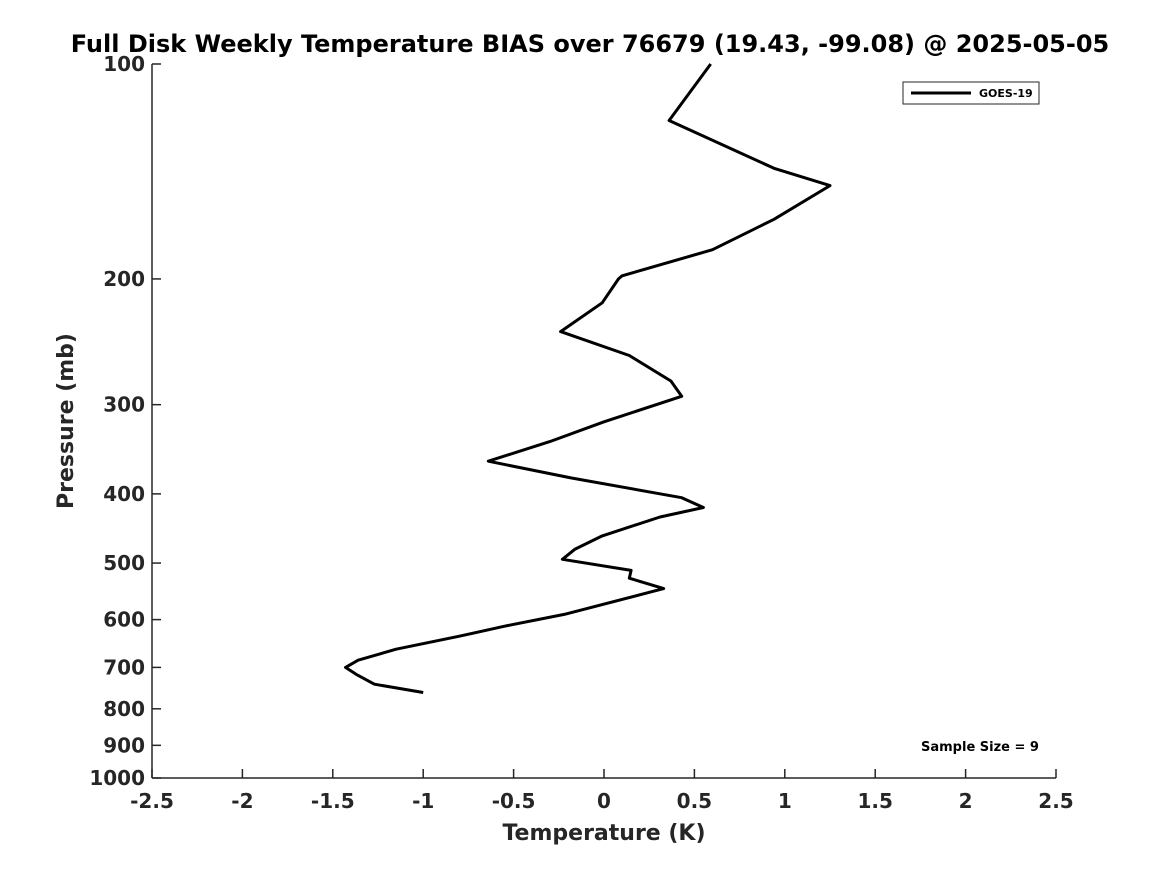 The image size is (1167, 875). I want to click on x-tick-label: -1.5, so click(333, 801).